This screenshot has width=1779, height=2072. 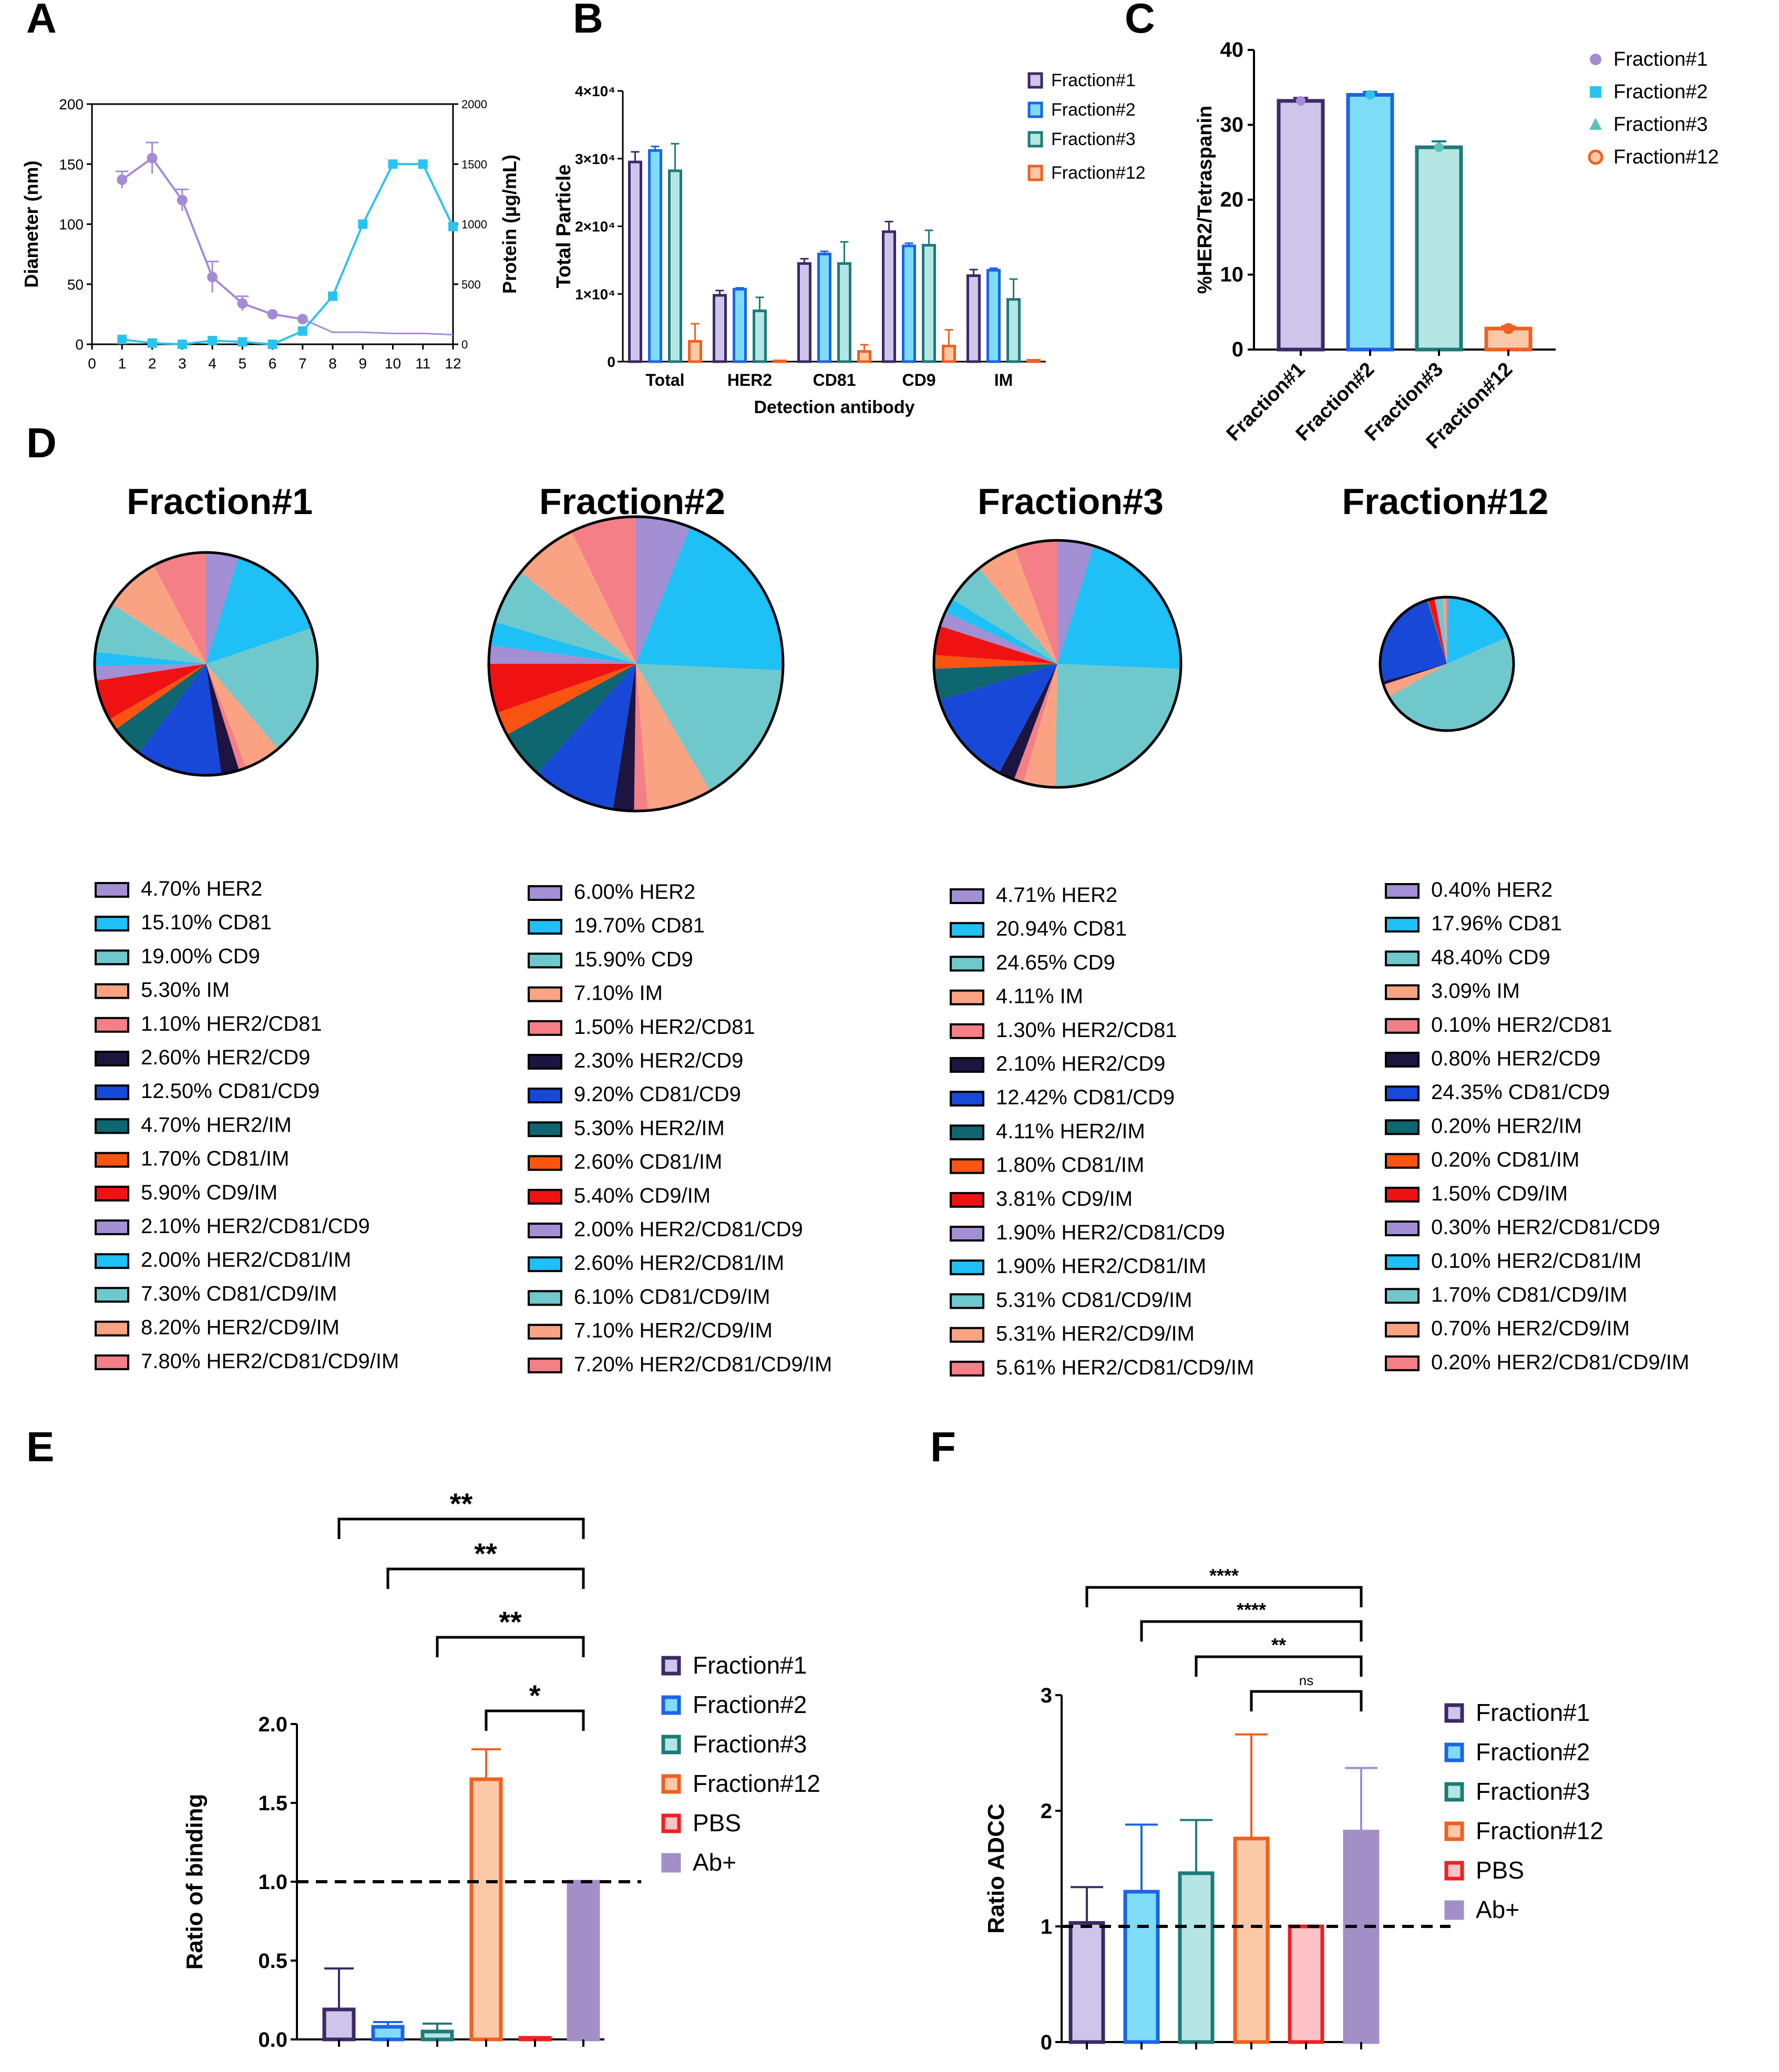 I want to click on d-legend-label: 0.20% HER2/CD81/CD9/IM, so click(x=1560, y=1362).